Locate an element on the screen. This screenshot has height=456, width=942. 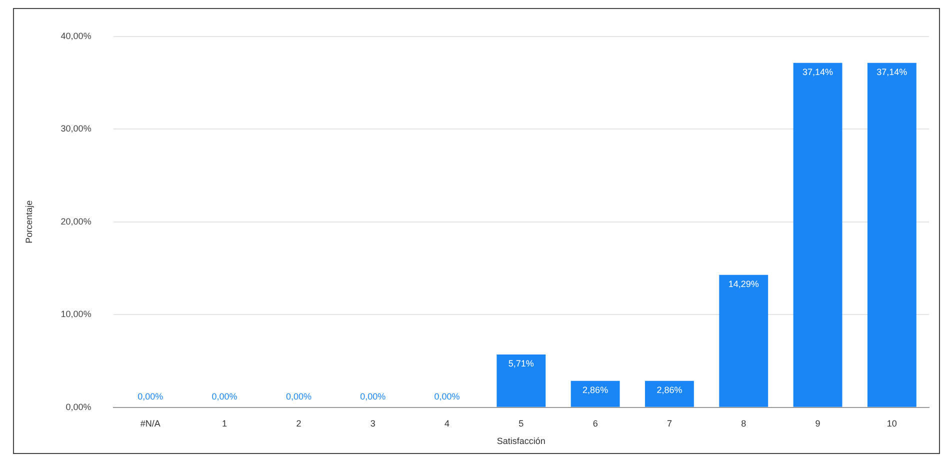
x-tick-label: 2 is located at coordinates (299, 423).